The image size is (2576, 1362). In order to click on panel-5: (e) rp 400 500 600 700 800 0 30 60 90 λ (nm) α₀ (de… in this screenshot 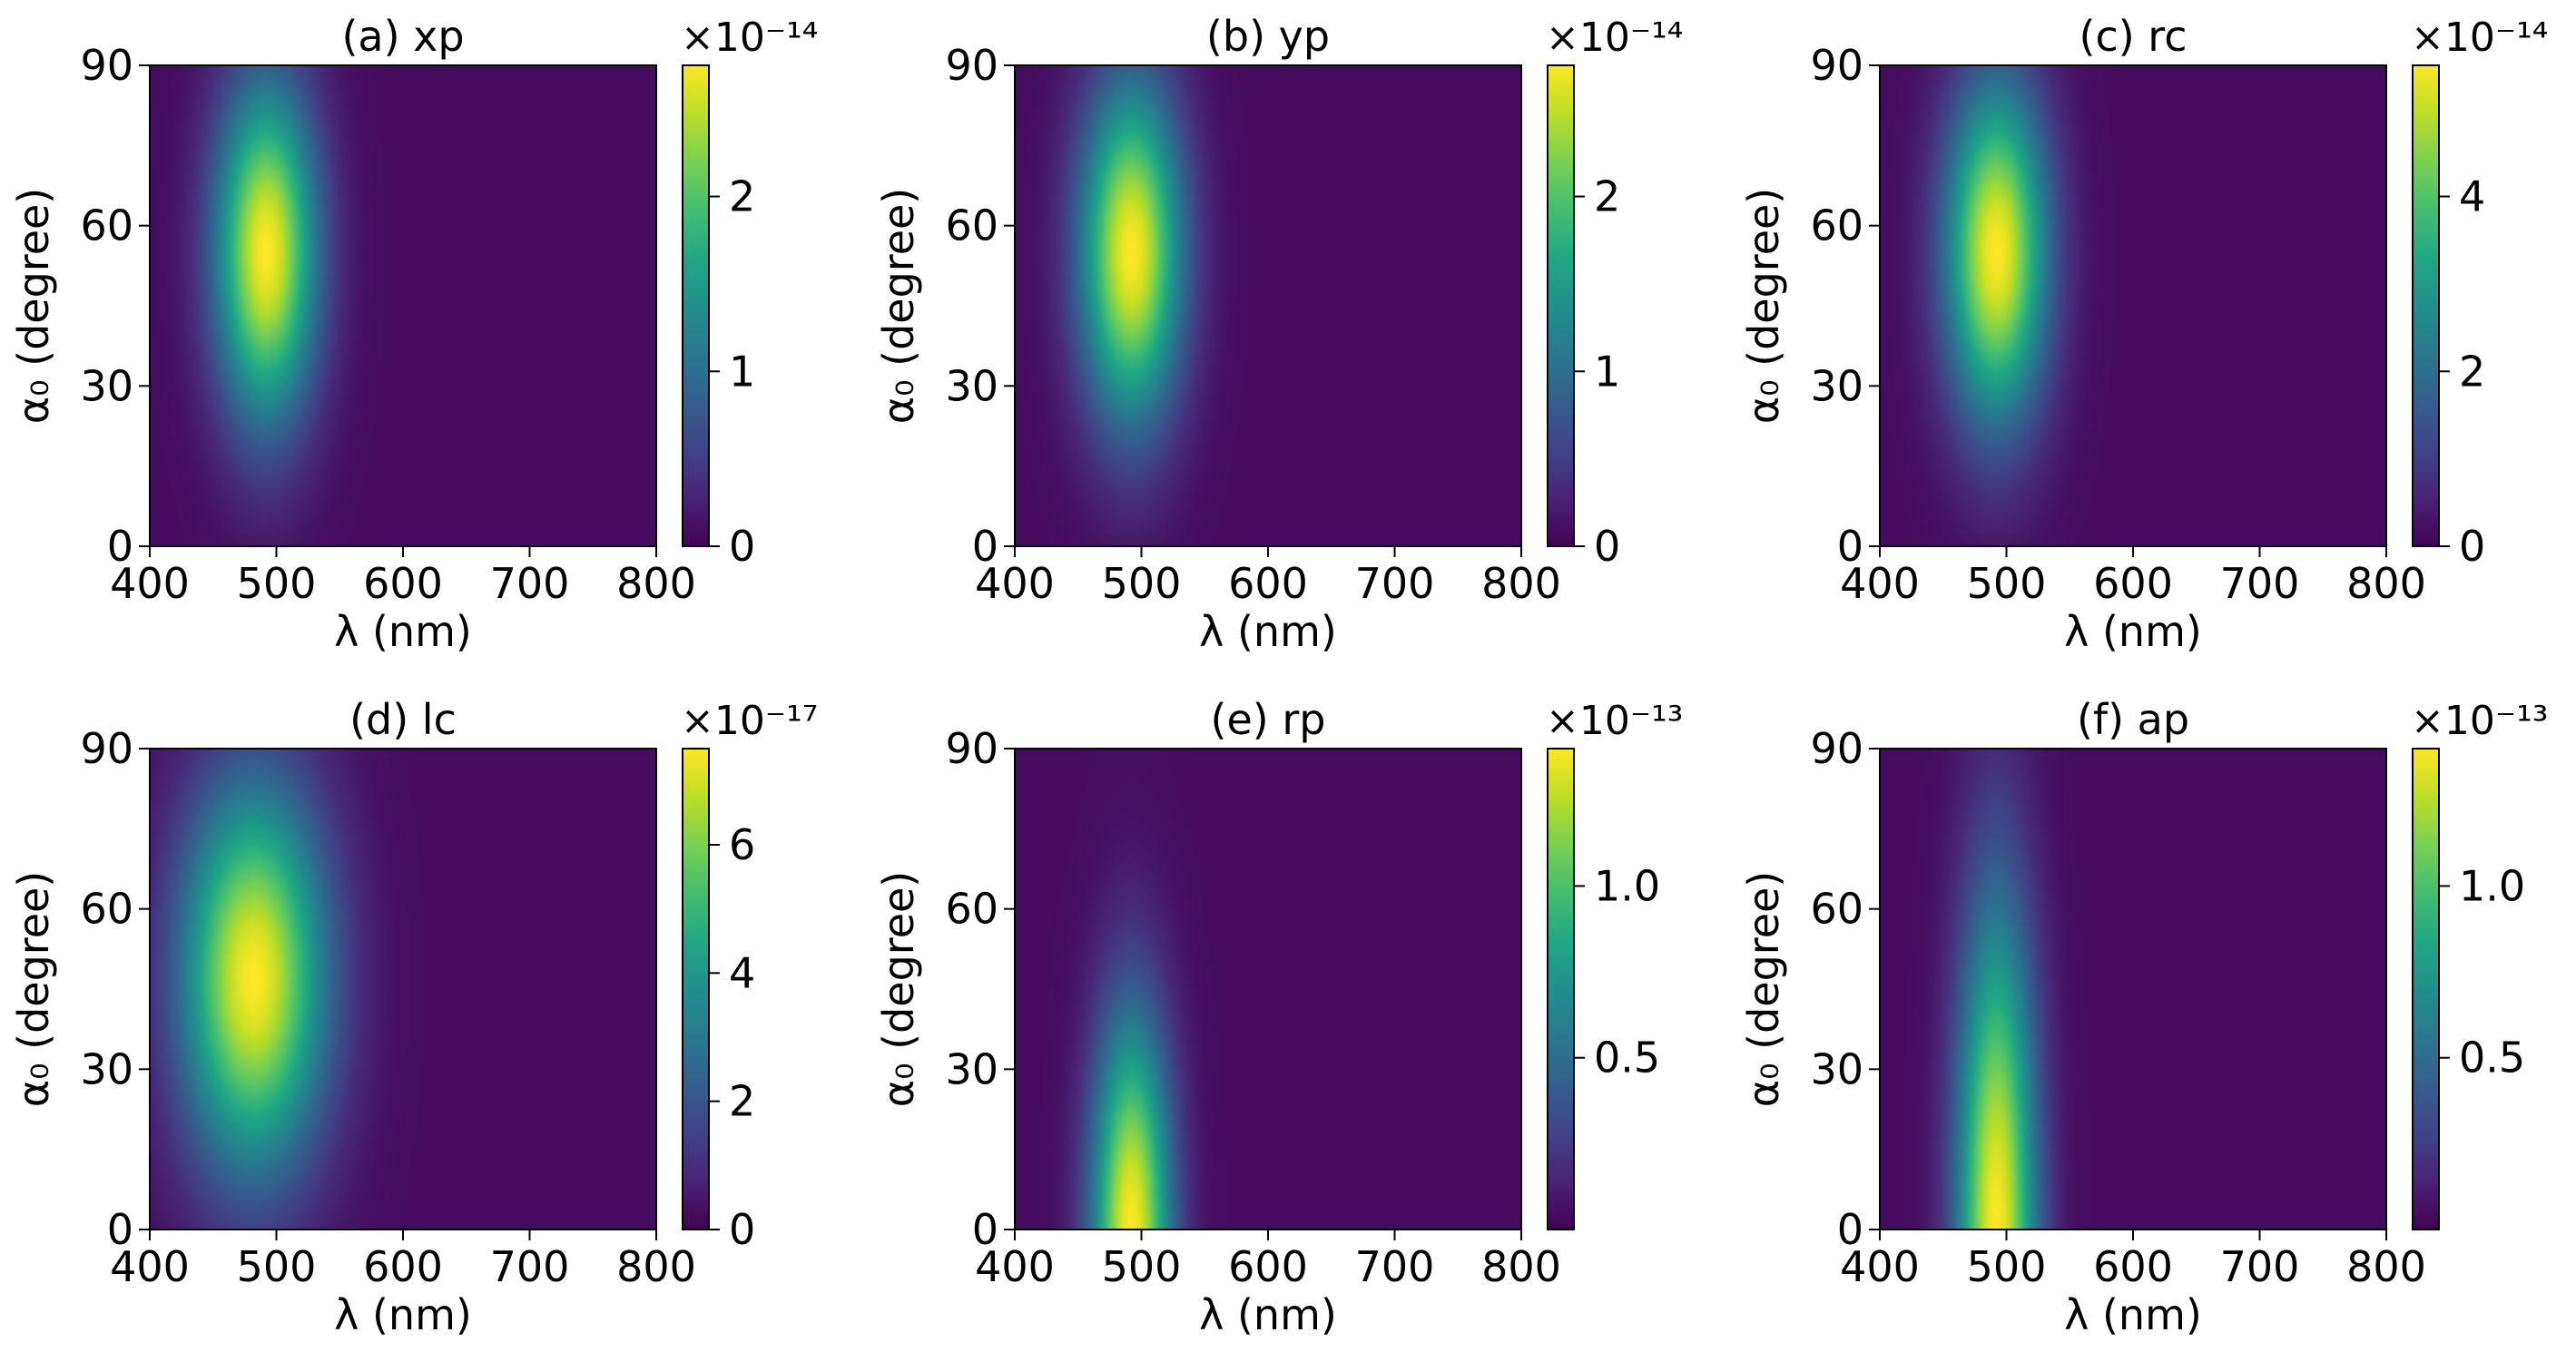, I will do `click(1278, 1017)`.